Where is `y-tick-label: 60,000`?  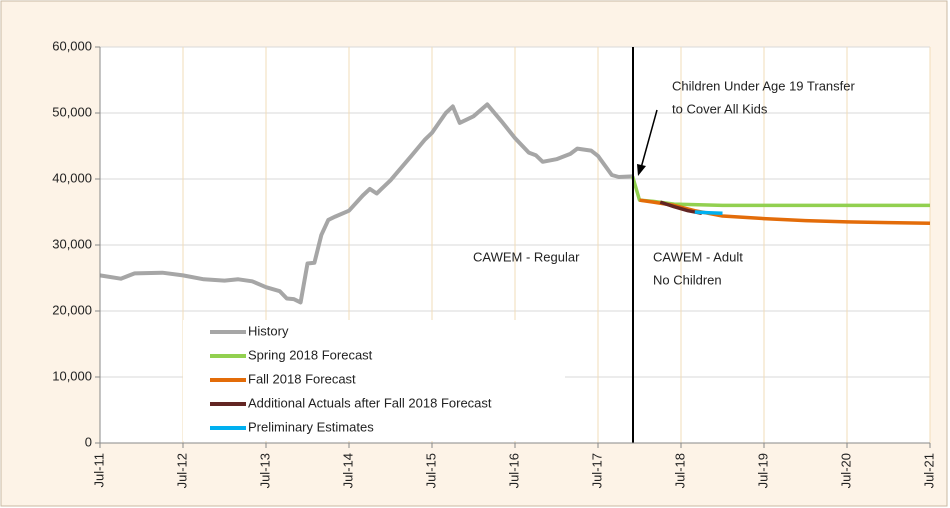
y-tick-label: 60,000 is located at coordinates (72, 45).